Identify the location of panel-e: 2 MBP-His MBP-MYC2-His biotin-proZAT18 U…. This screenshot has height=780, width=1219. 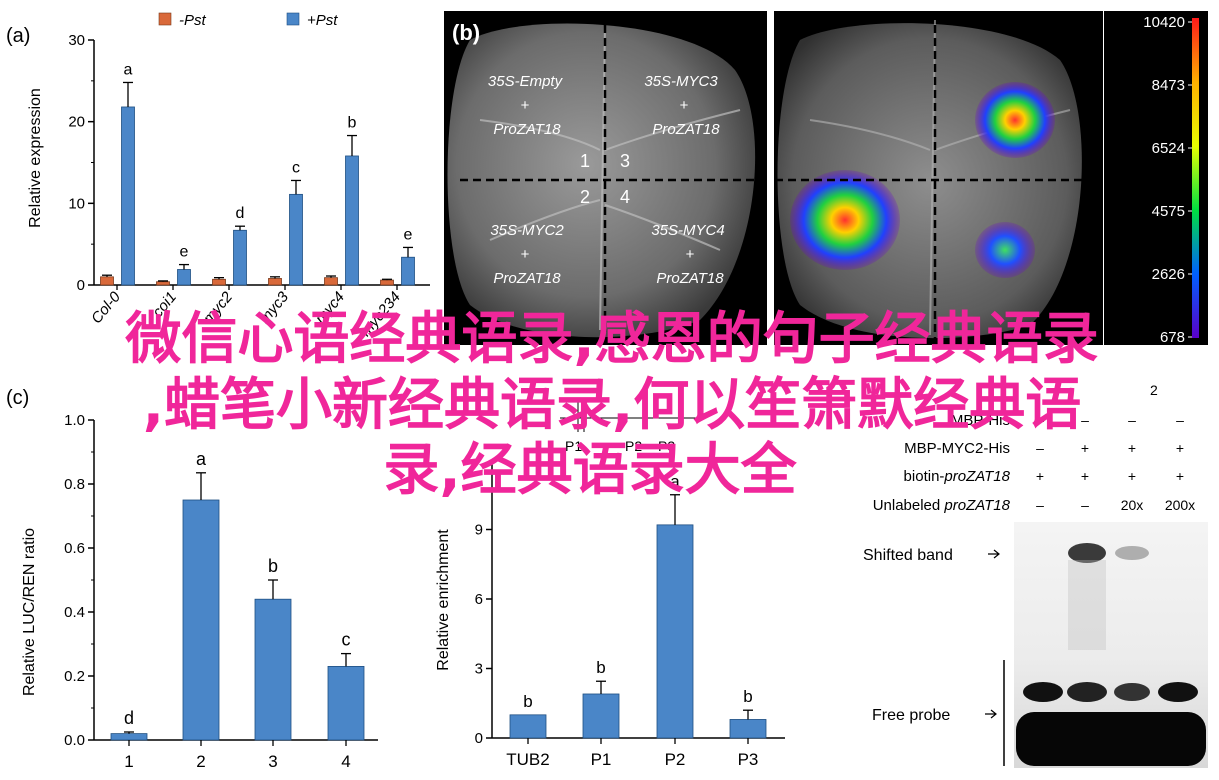
(1035, 575).